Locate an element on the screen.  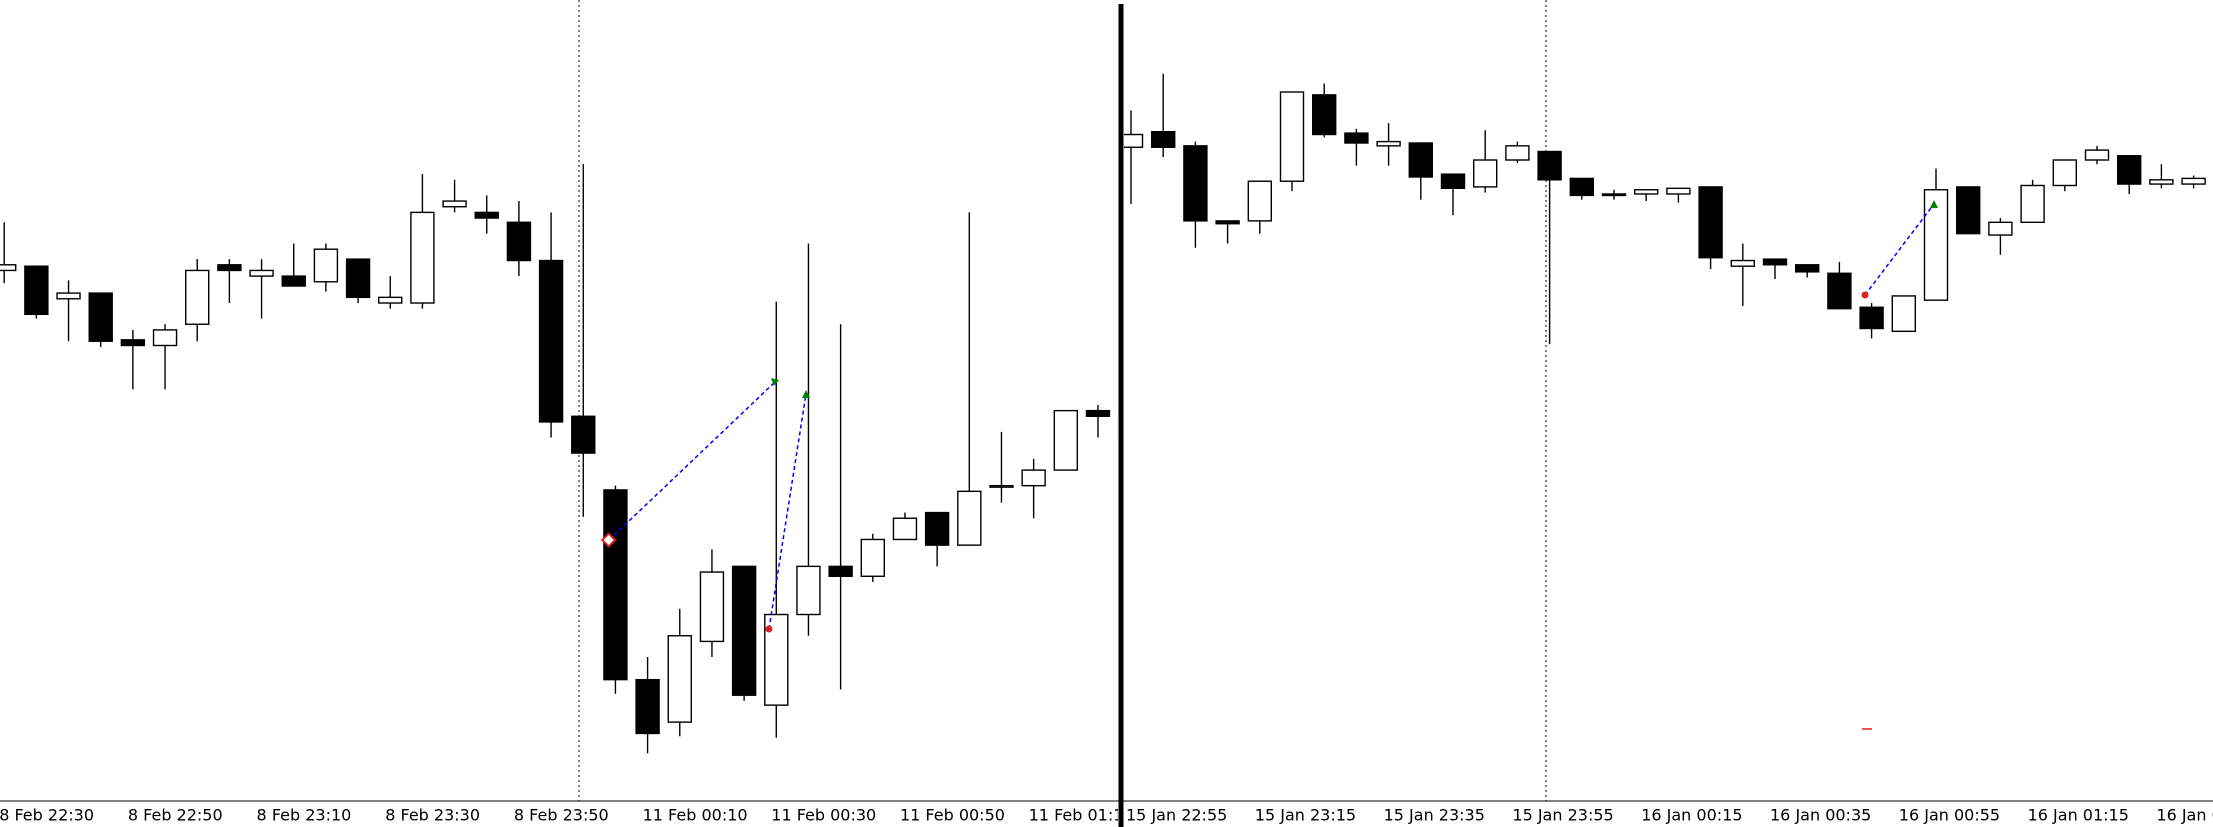
x-tick-label: 8 Feb 23:10 is located at coordinates (304, 815).